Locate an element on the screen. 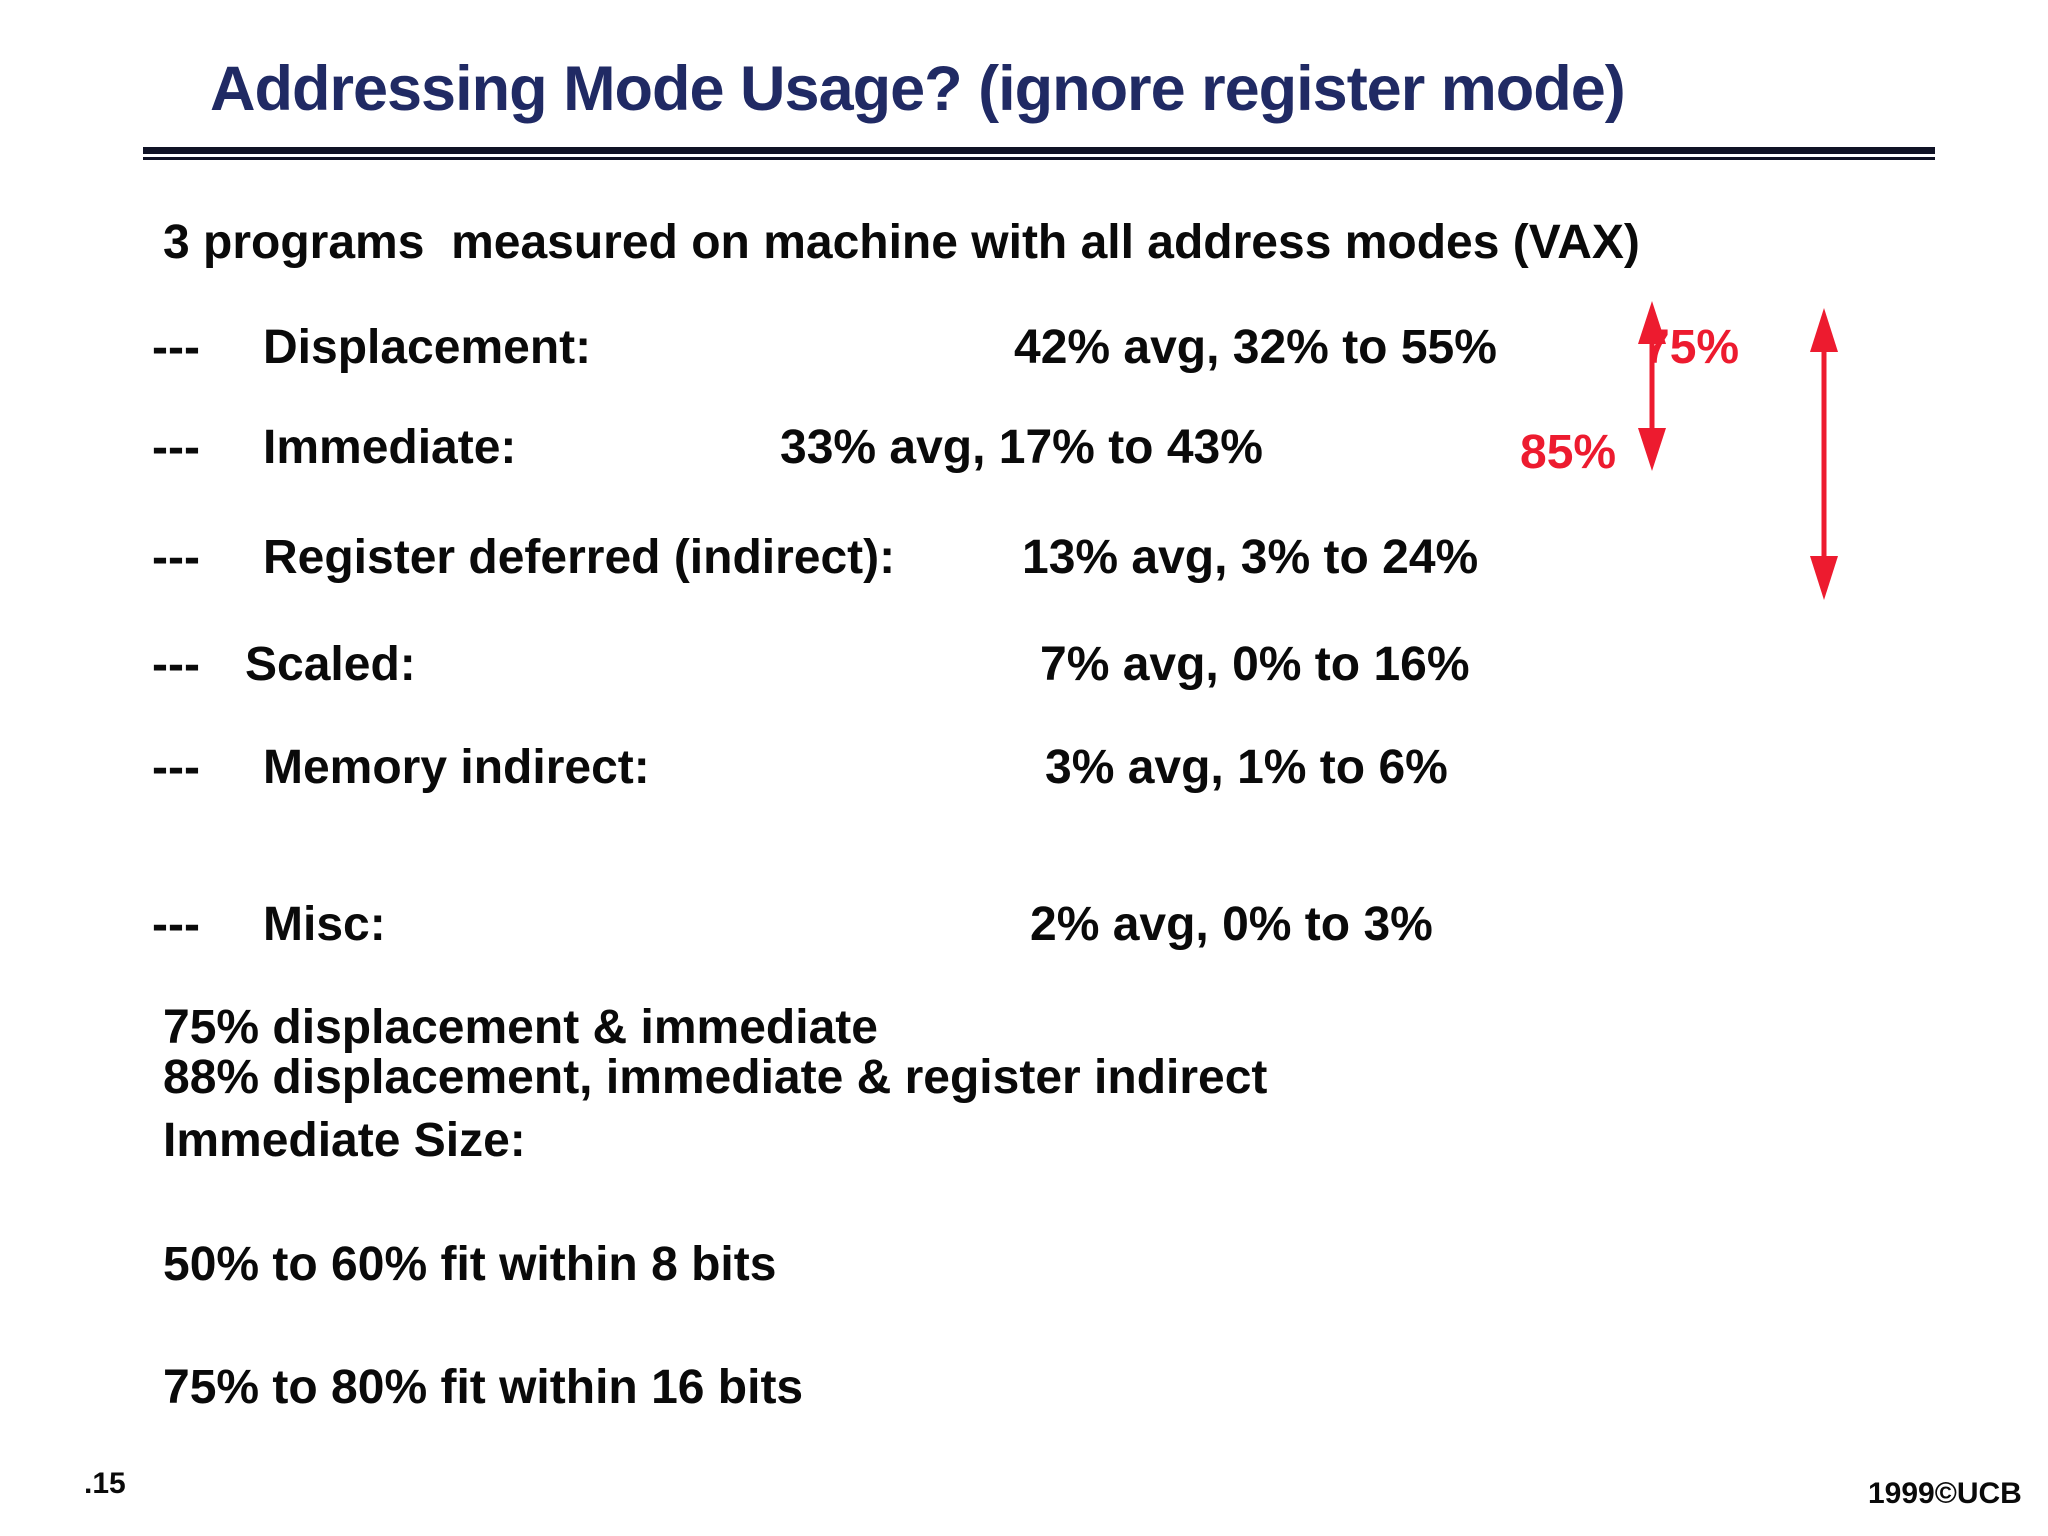 The width and height of the screenshot is (2048, 1536). mode-label: Register deferred (indirect): is located at coordinates (579, 557).